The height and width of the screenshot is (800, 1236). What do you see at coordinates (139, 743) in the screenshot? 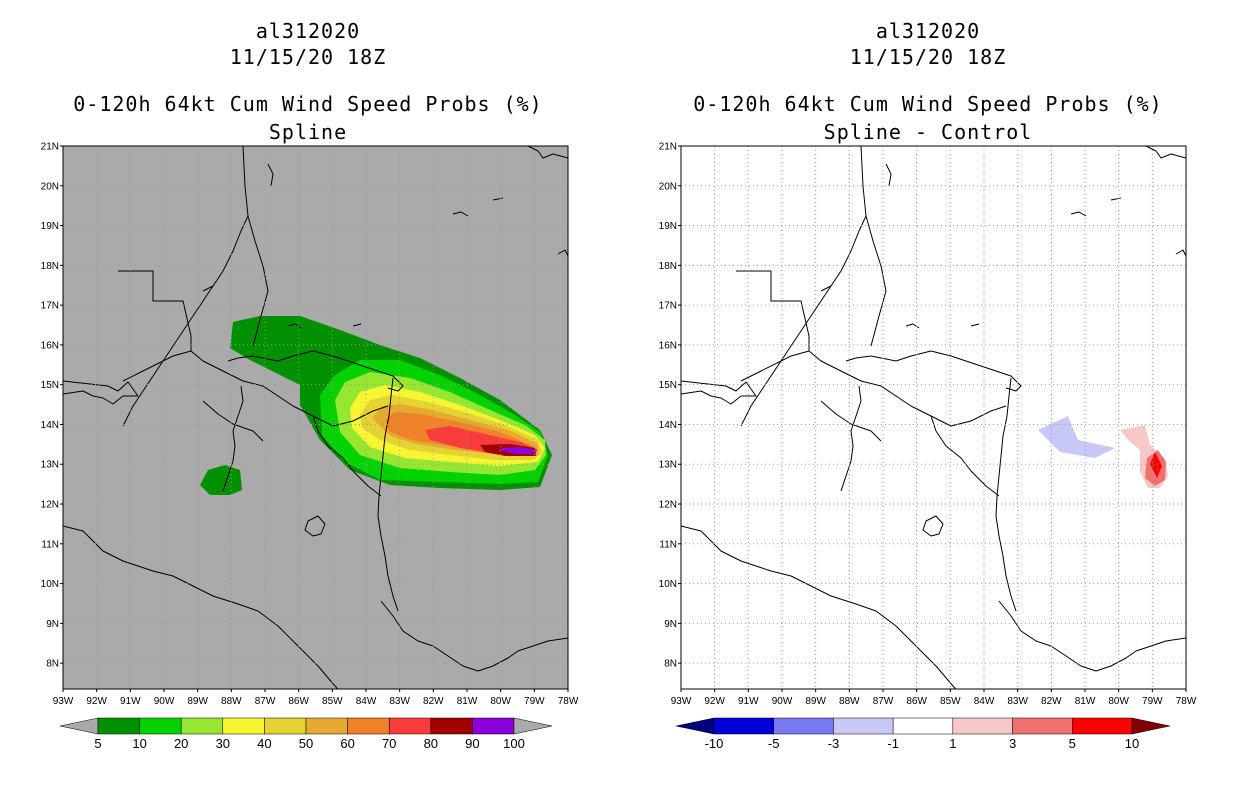
I see `colorbar-label: 10` at bounding box center [139, 743].